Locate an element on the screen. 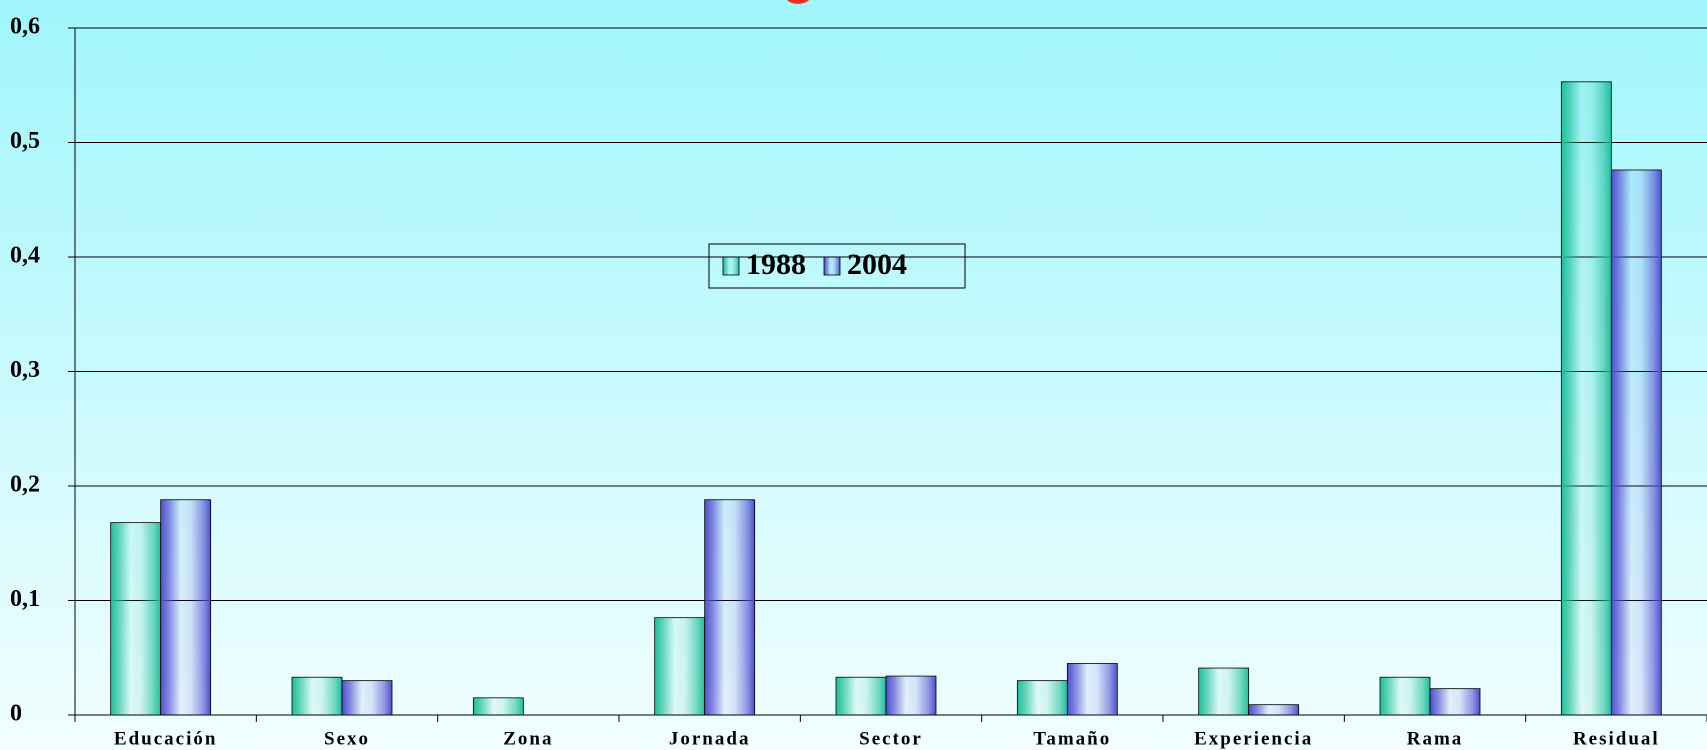  y-tick-label: 0 is located at coordinates (16, 714).